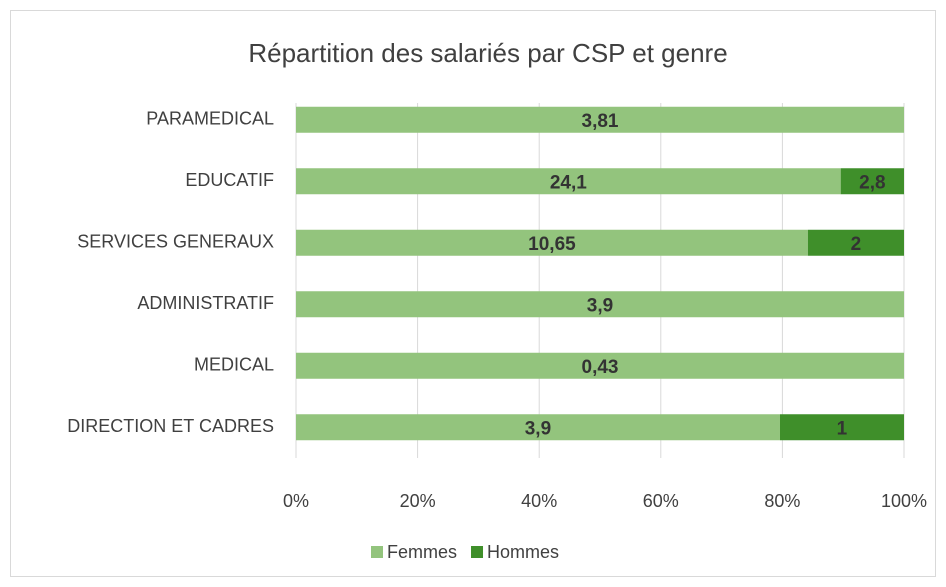 This screenshot has height=587, width=946. Describe the element at coordinates (418, 501) in the screenshot. I see `x-tick-label: 20%` at that location.